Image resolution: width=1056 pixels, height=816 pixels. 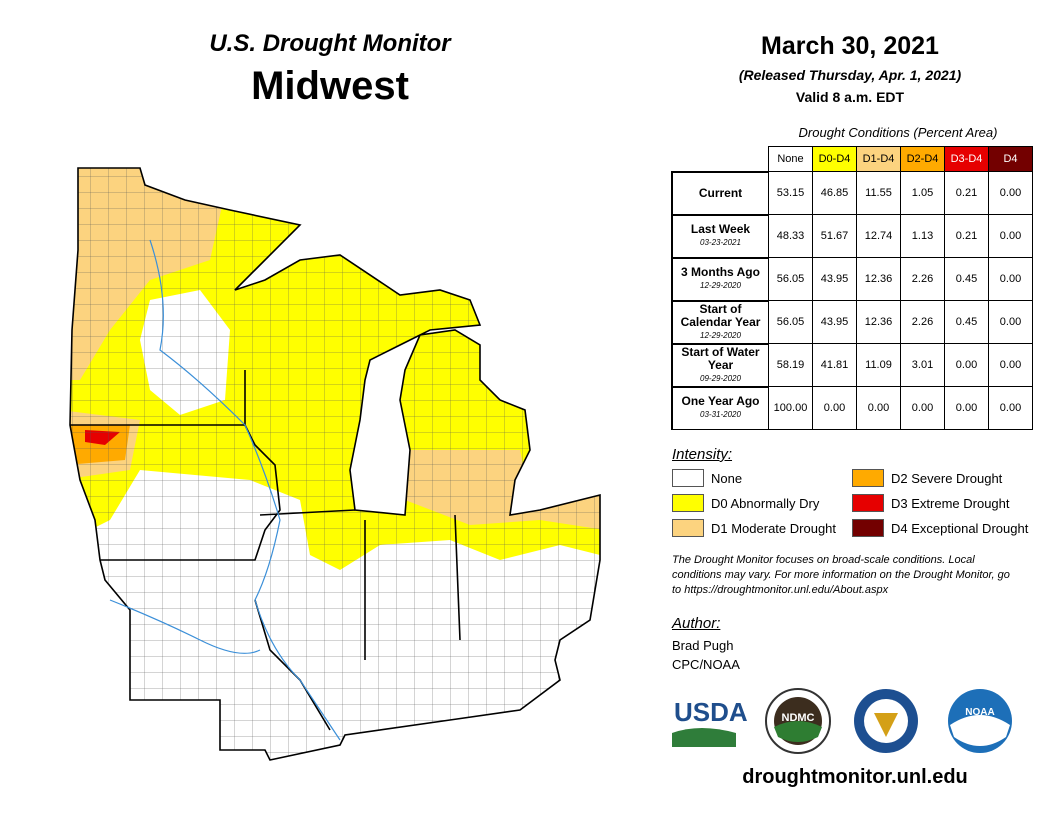 What do you see at coordinates (720, 272) in the screenshot?
I see `row-name: 3 Months Ago` at bounding box center [720, 272].